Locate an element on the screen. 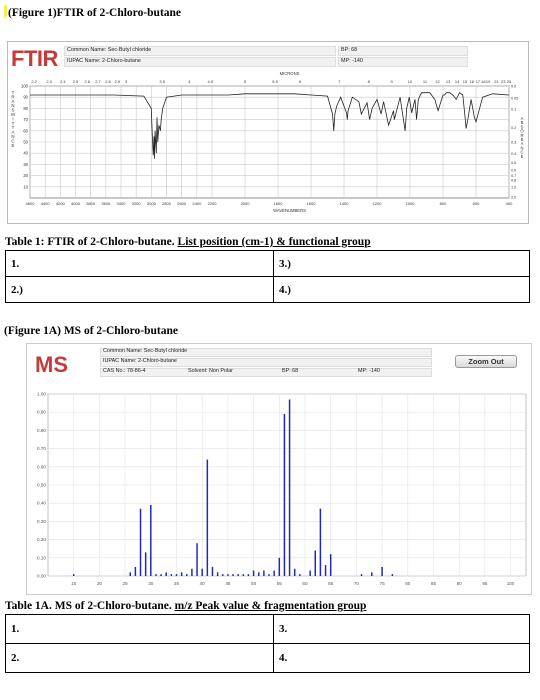  ftir-abs-tick-label: 0.8 is located at coordinates (513, 181).